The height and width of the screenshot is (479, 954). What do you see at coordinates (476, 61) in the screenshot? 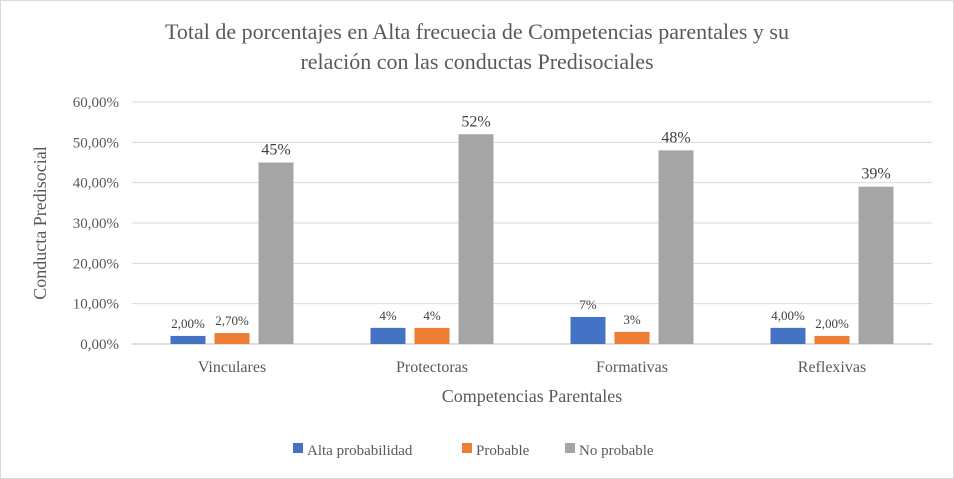
I see `chart-title-line: relación con las conductas Predisociales` at bounding box center [476, 61].